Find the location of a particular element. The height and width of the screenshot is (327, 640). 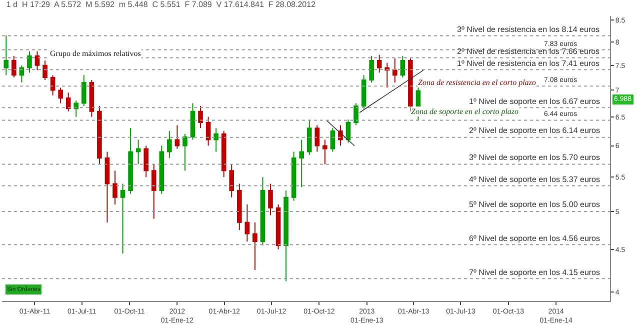

annotation: Zona de resistencia en el corto plazo is located at coordinates (477, 82).